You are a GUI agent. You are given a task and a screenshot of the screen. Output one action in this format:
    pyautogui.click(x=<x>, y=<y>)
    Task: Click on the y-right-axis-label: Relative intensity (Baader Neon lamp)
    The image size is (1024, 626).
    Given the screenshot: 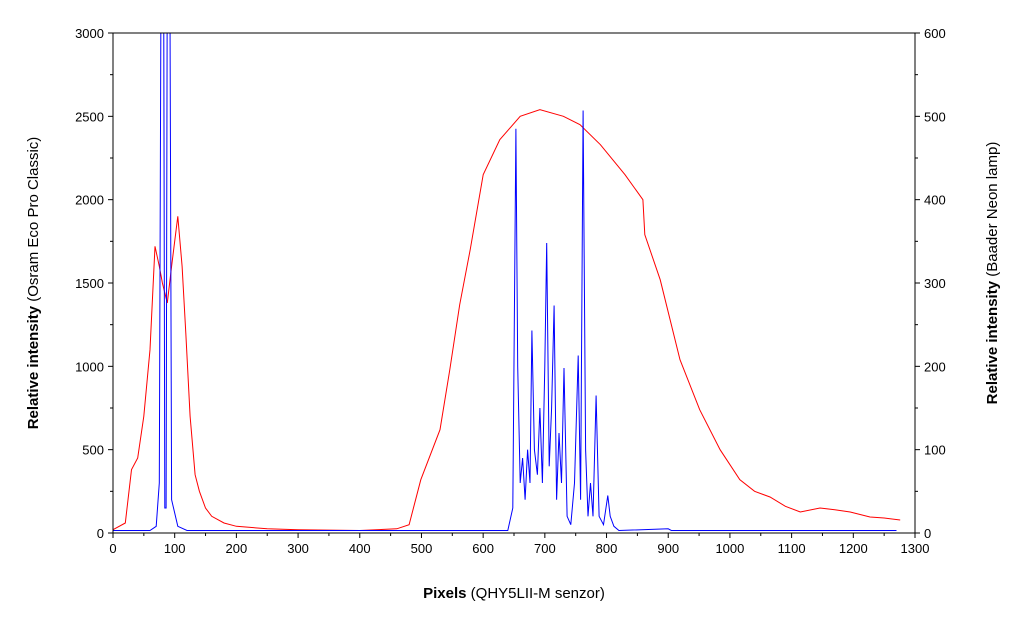 What is the action you would take?
    pyautogui.click(x=992, y=273)
    